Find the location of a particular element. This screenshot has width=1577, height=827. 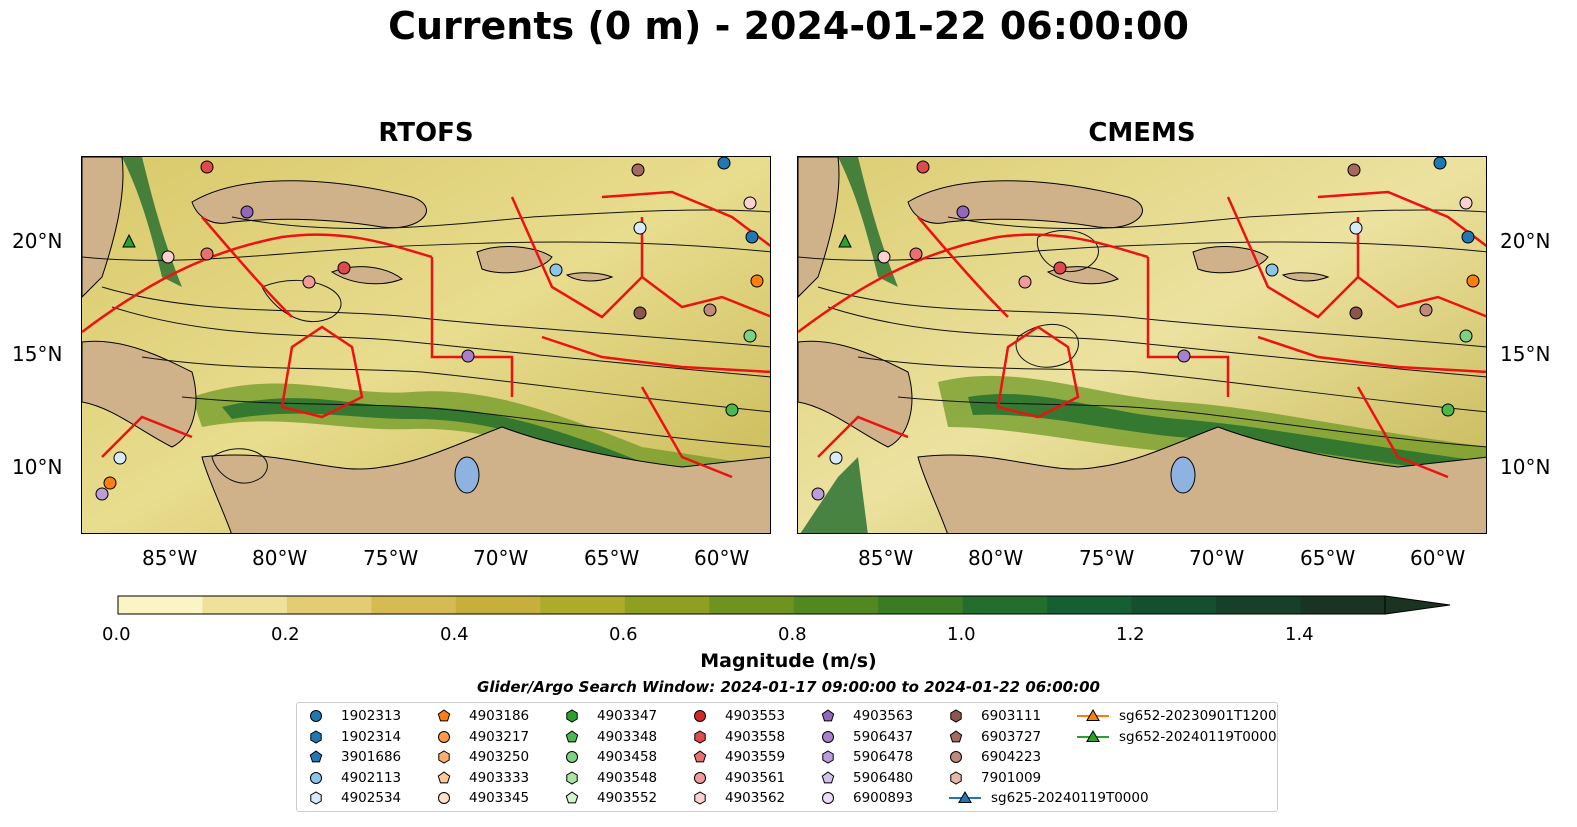

colorbar-tick-1.4: 1.4 is located at coordinates (1299, 634).